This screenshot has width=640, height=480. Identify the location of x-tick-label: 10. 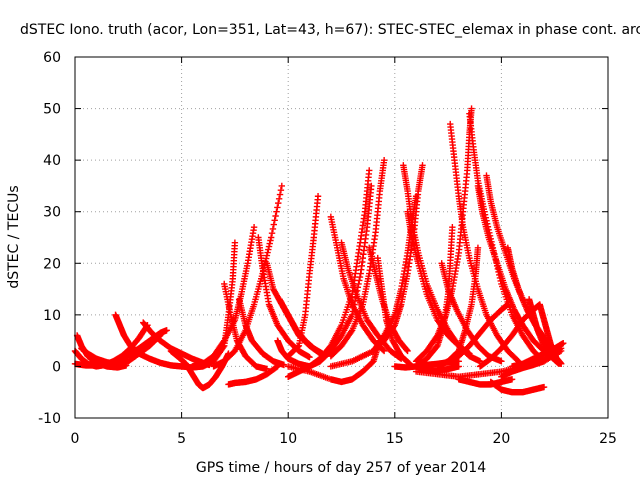
(288, 439).